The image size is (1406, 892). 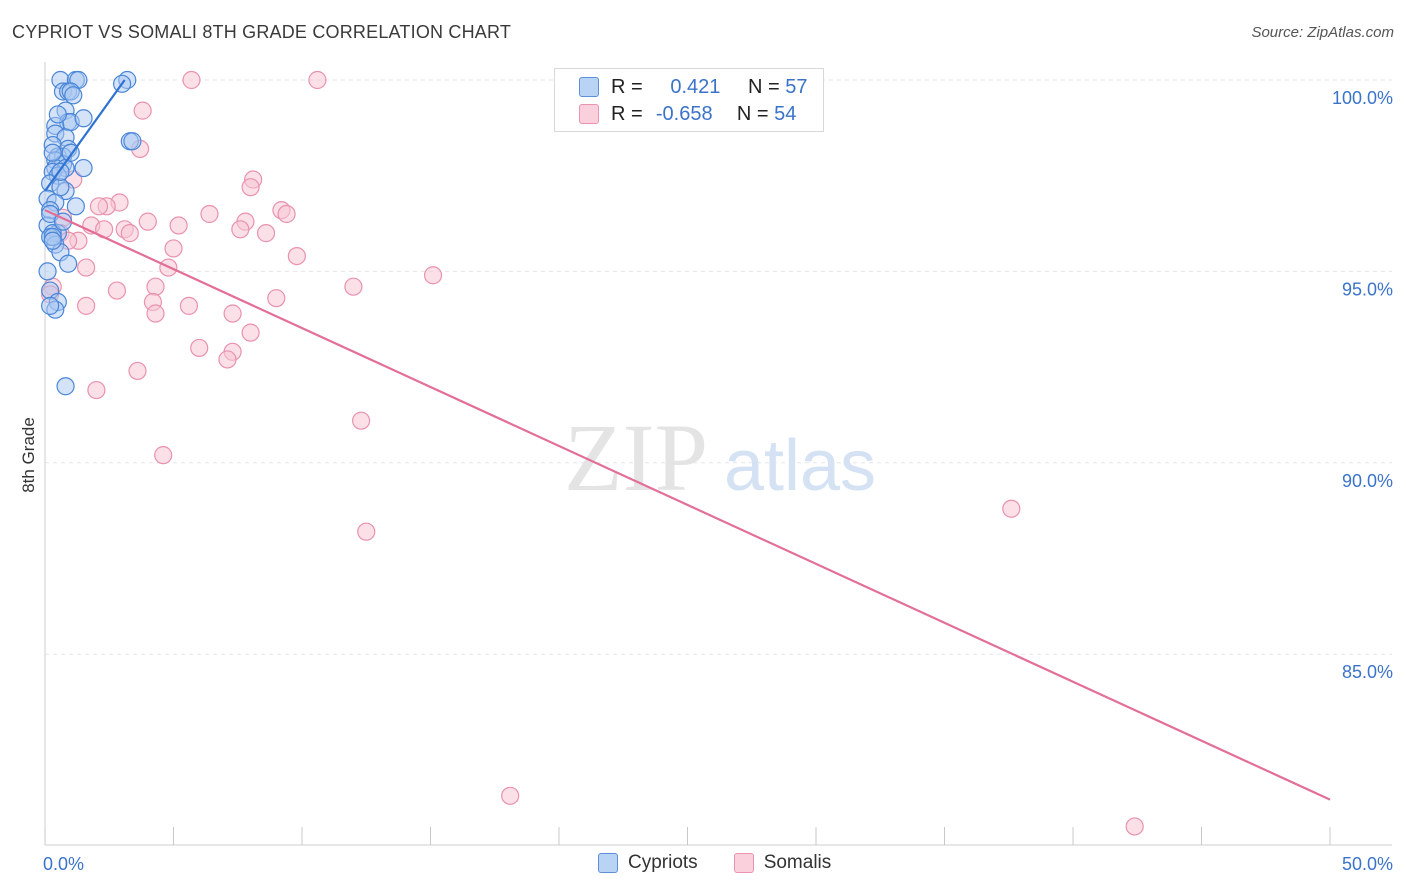 I want to click on legend-n-value: 54, so click(x=785, y=113).